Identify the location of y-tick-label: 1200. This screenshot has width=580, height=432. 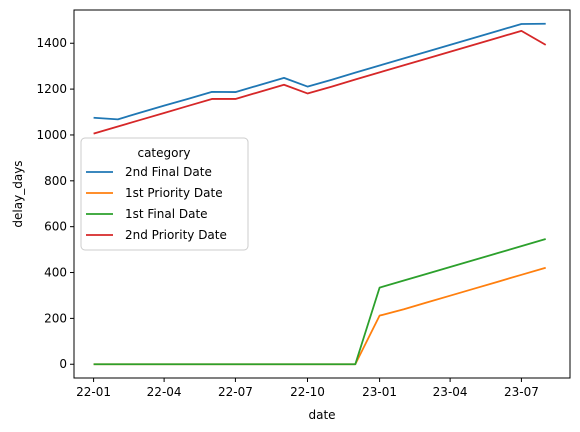
(51, 89).